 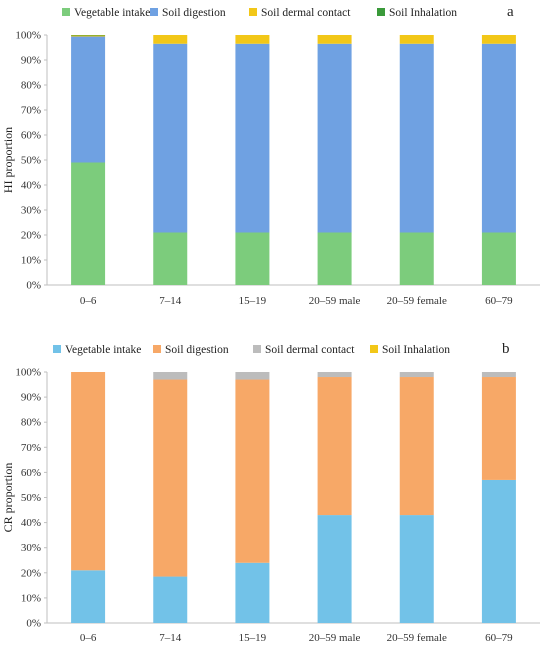 I want to click on panel-label: a, so click(x=510, y=12).